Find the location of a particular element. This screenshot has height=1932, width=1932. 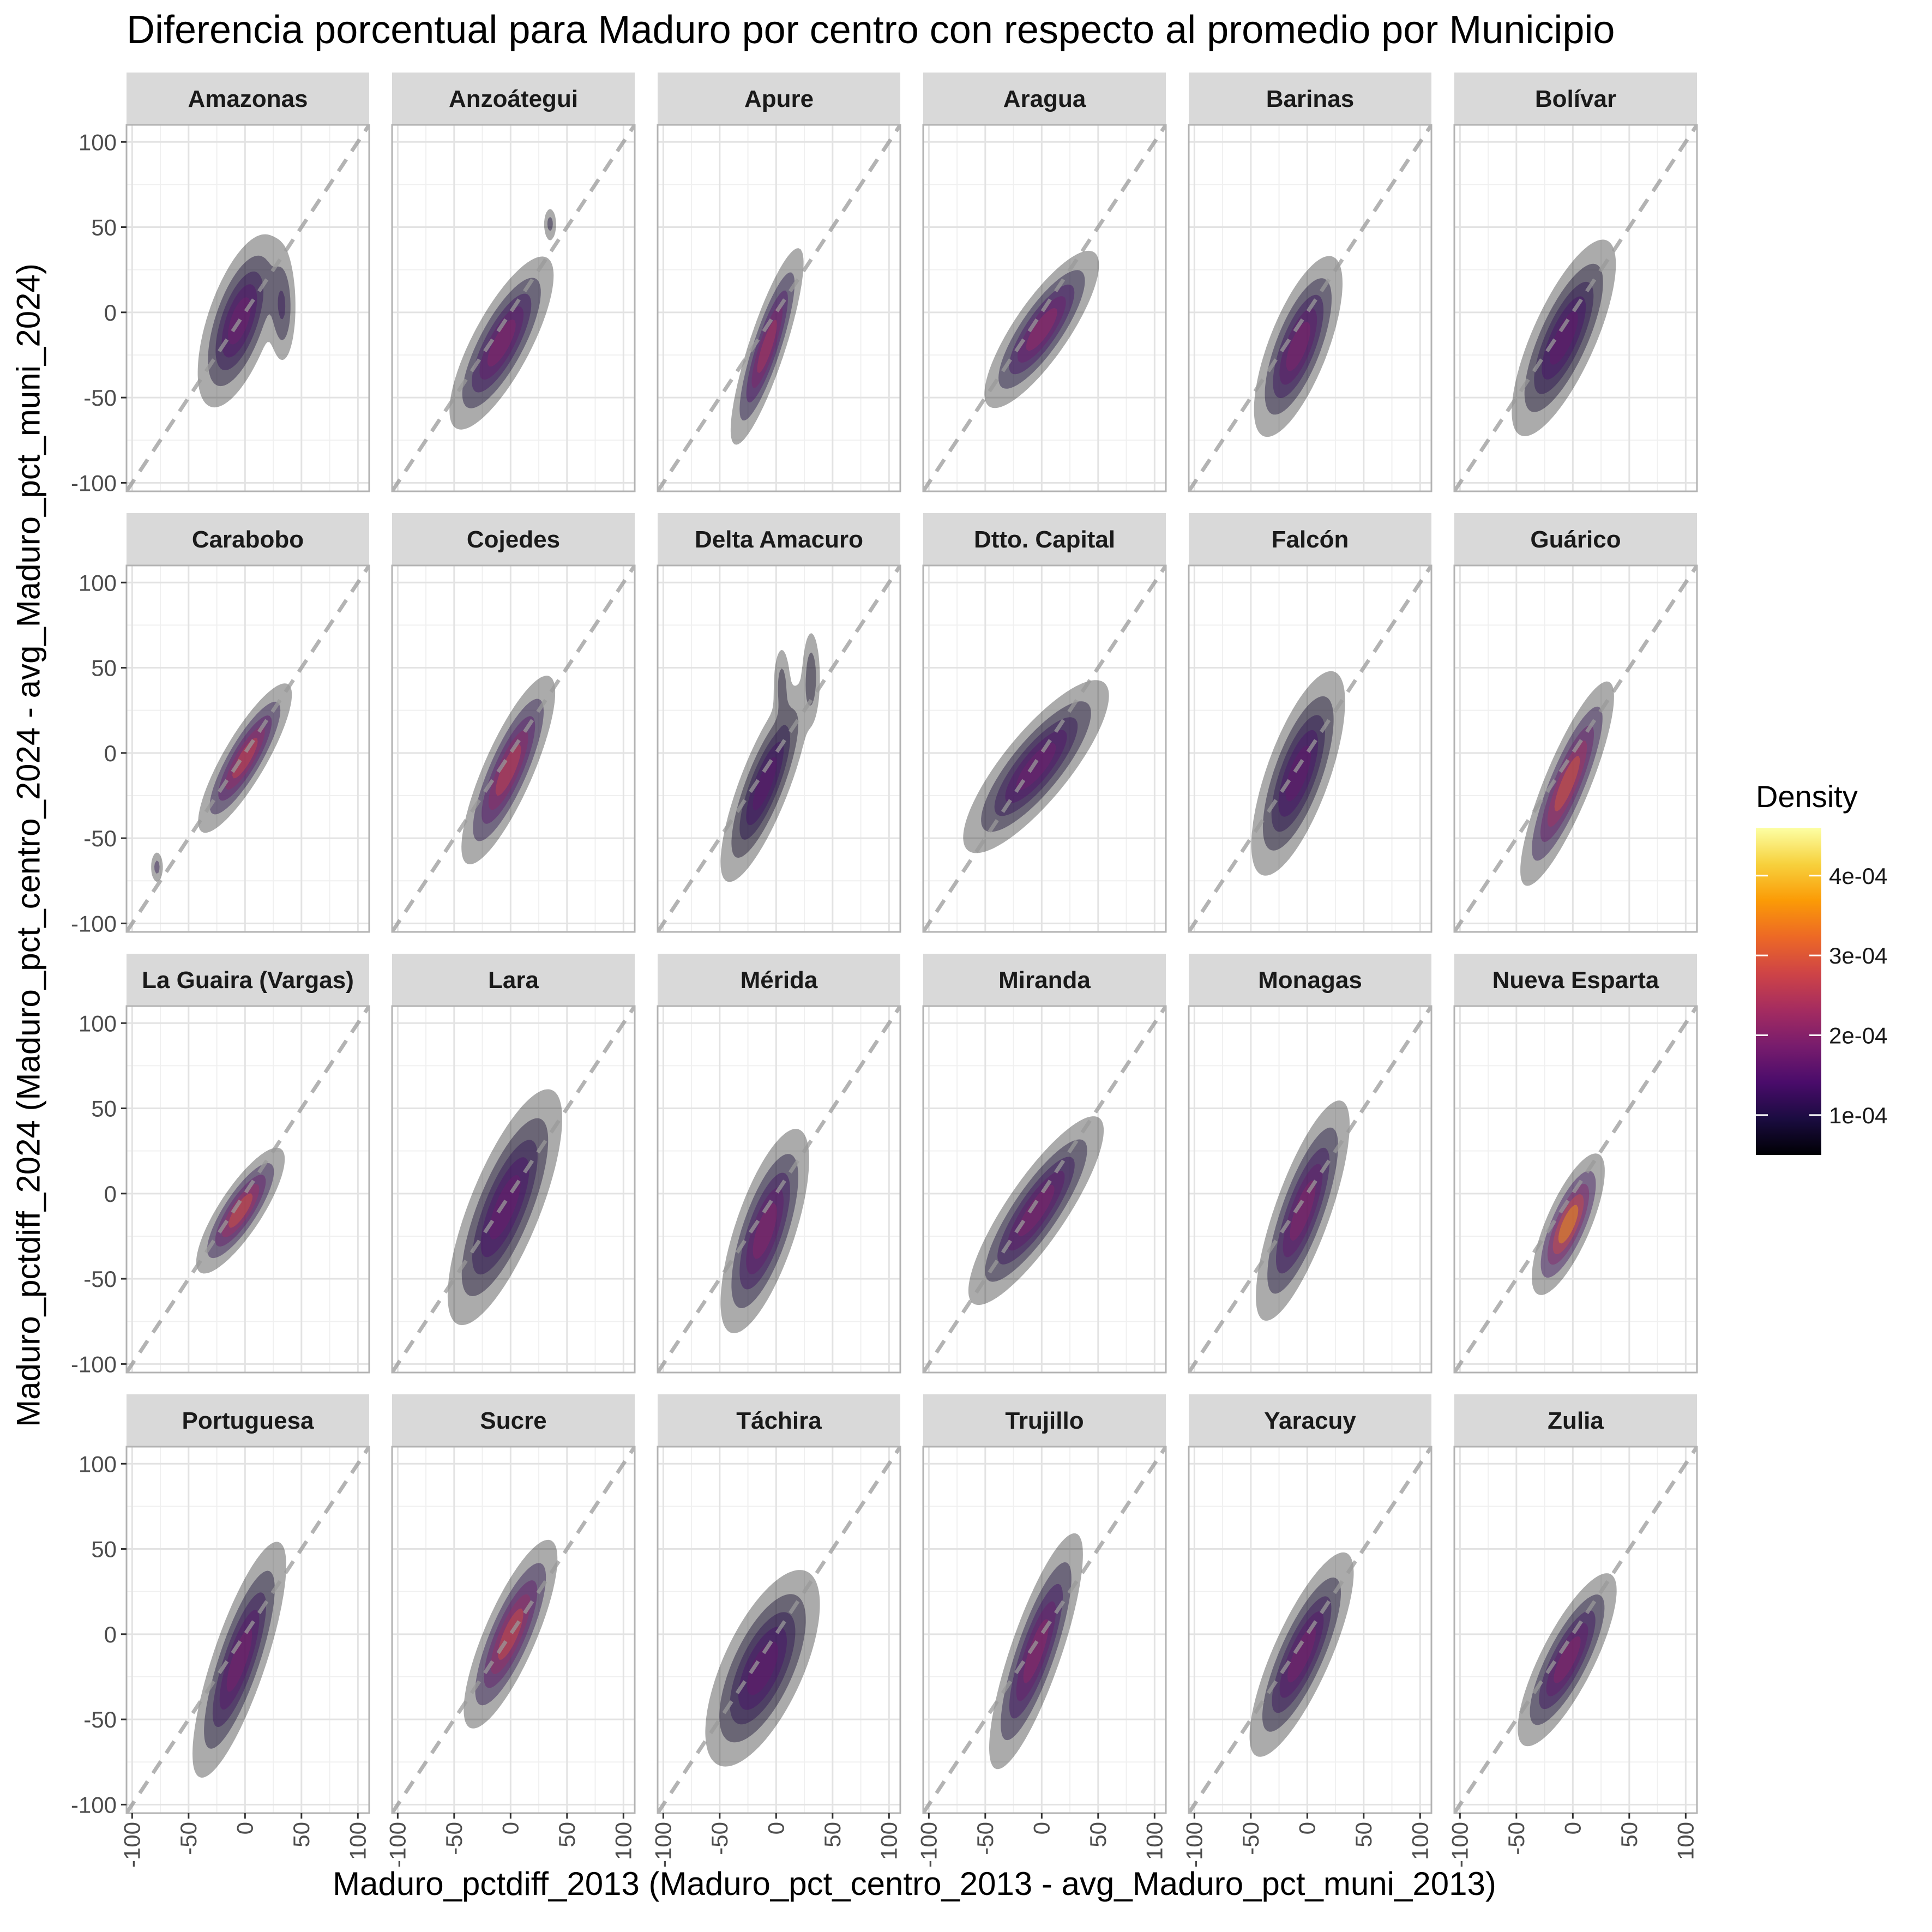

legend-tick-label: 1e-04 is located at coordinates (1858, 1115).